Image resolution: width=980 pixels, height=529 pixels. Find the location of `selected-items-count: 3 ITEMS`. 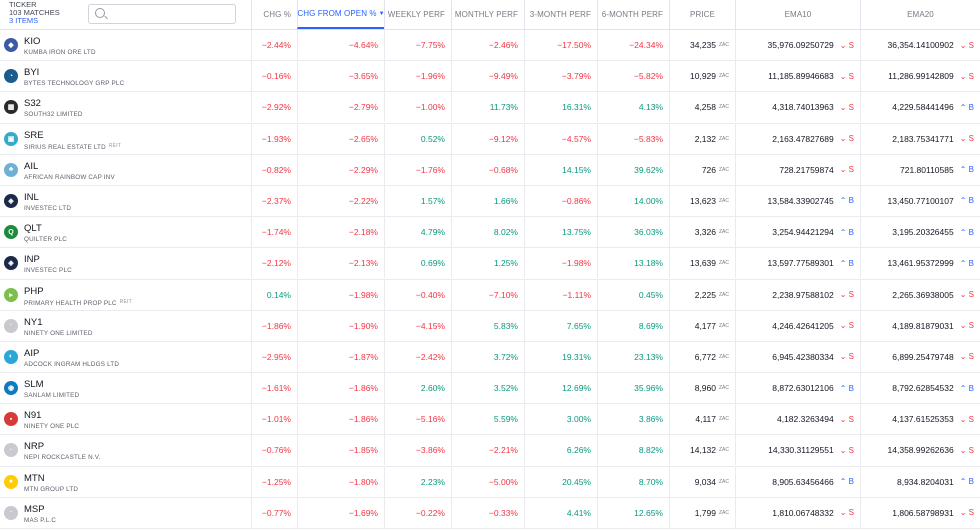

selected-items-count: 3 ITEMS is located at coordinates (24, 21).